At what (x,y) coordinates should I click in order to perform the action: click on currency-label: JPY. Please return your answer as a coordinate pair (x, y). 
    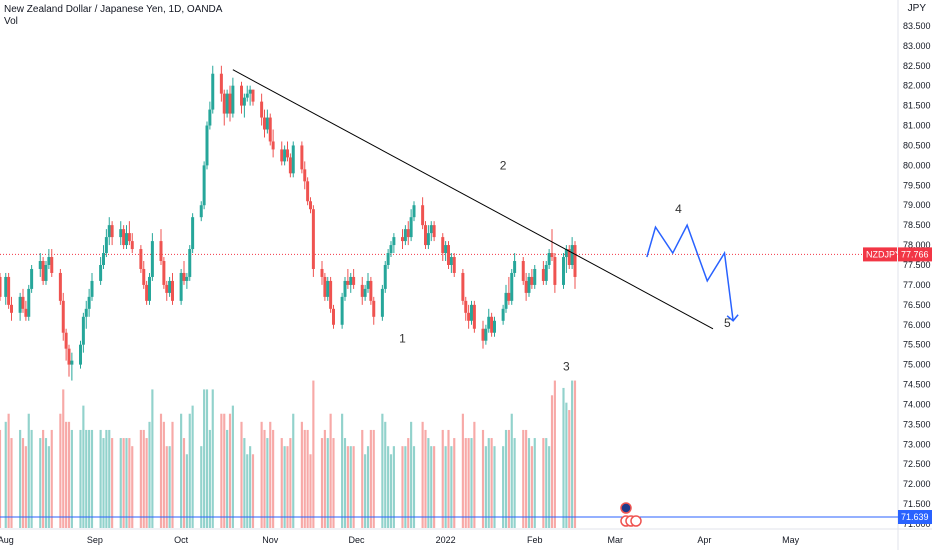
    Looking at the image, I should click on (916, 8).